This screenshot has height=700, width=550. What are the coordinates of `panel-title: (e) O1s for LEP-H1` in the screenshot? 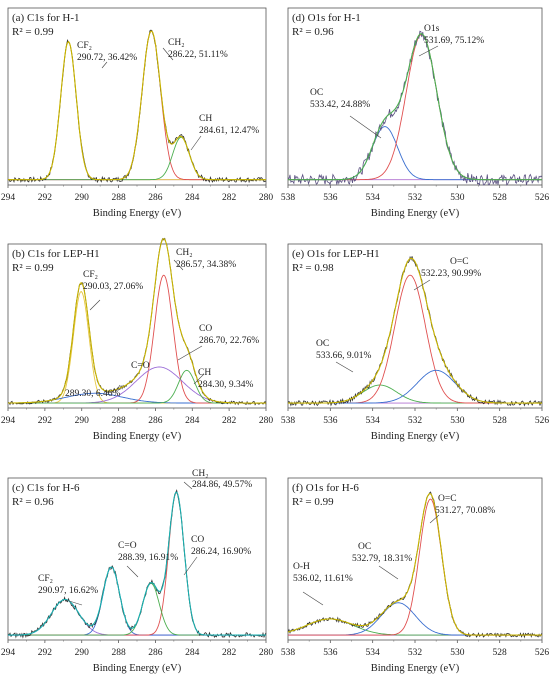 It's located at (336, 254).